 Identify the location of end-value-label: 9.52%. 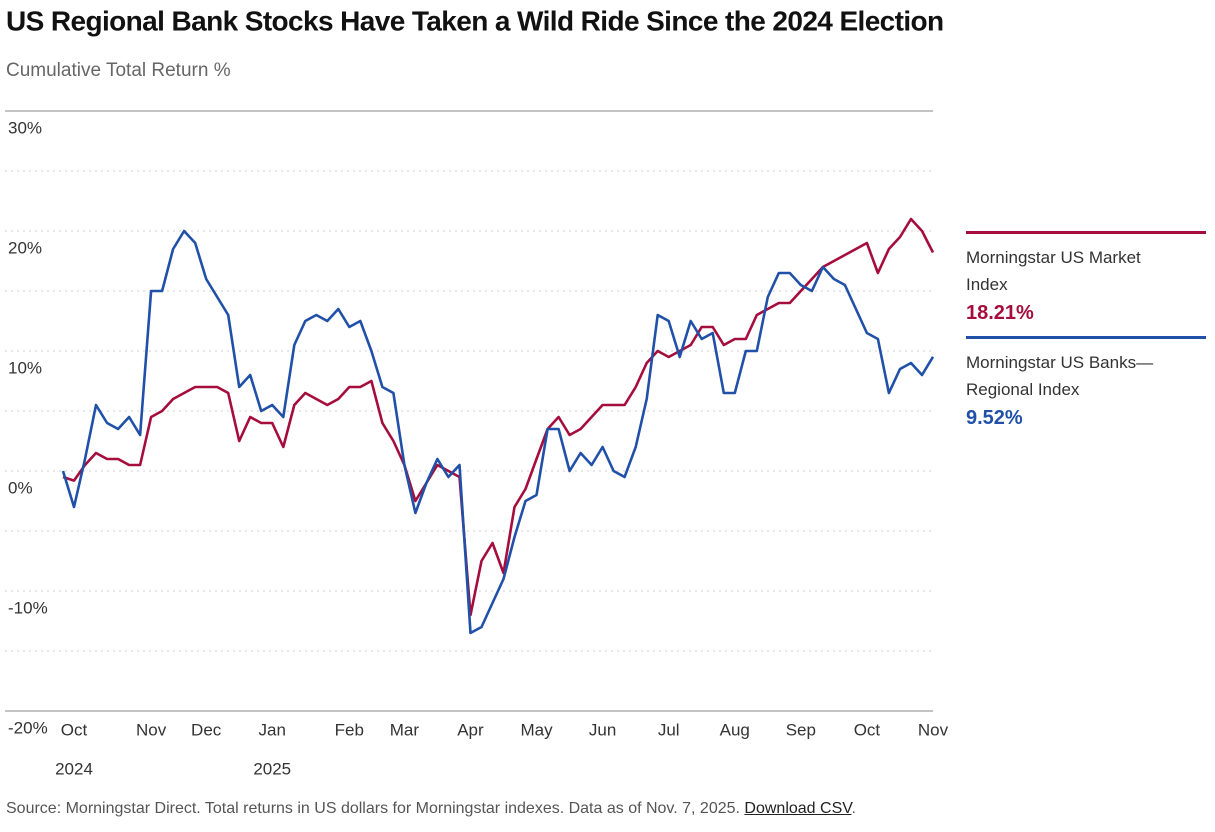
(994, 418).